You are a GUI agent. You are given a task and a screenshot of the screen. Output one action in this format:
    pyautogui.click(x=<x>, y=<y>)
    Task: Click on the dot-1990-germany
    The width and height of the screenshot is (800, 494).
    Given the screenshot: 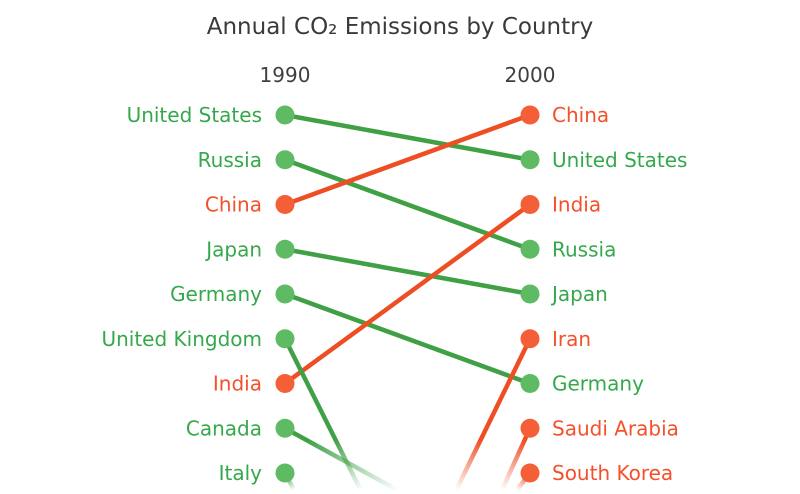 What is the action you would take?
    pyautogui.click(x=285, y=294)
    